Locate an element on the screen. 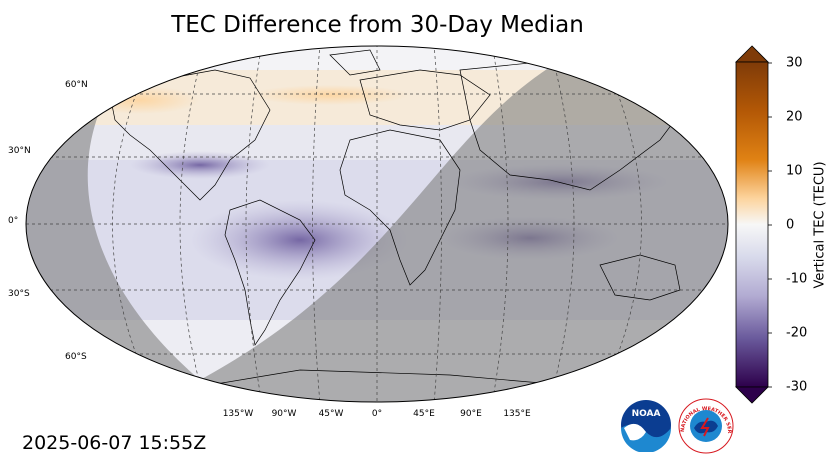 This screenshot has height=470, width=835. colorbar is located at coordinates (753, 224).